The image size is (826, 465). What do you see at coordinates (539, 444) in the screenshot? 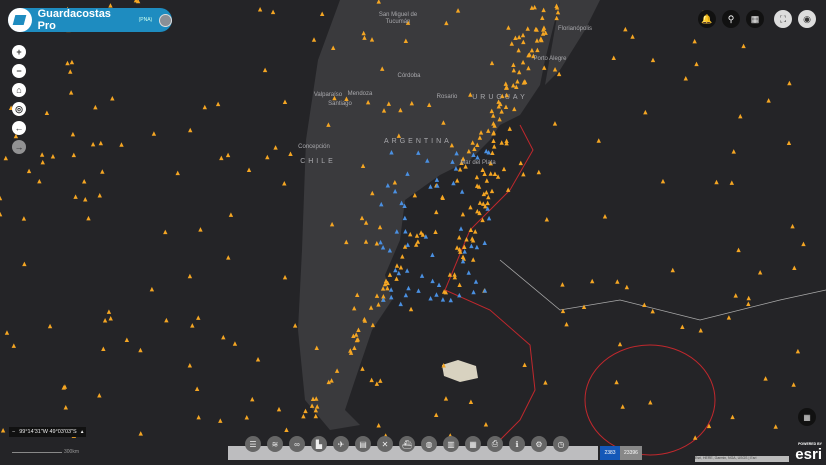
I see `settings-icon: ⚙` at bounding box center [539, 444].